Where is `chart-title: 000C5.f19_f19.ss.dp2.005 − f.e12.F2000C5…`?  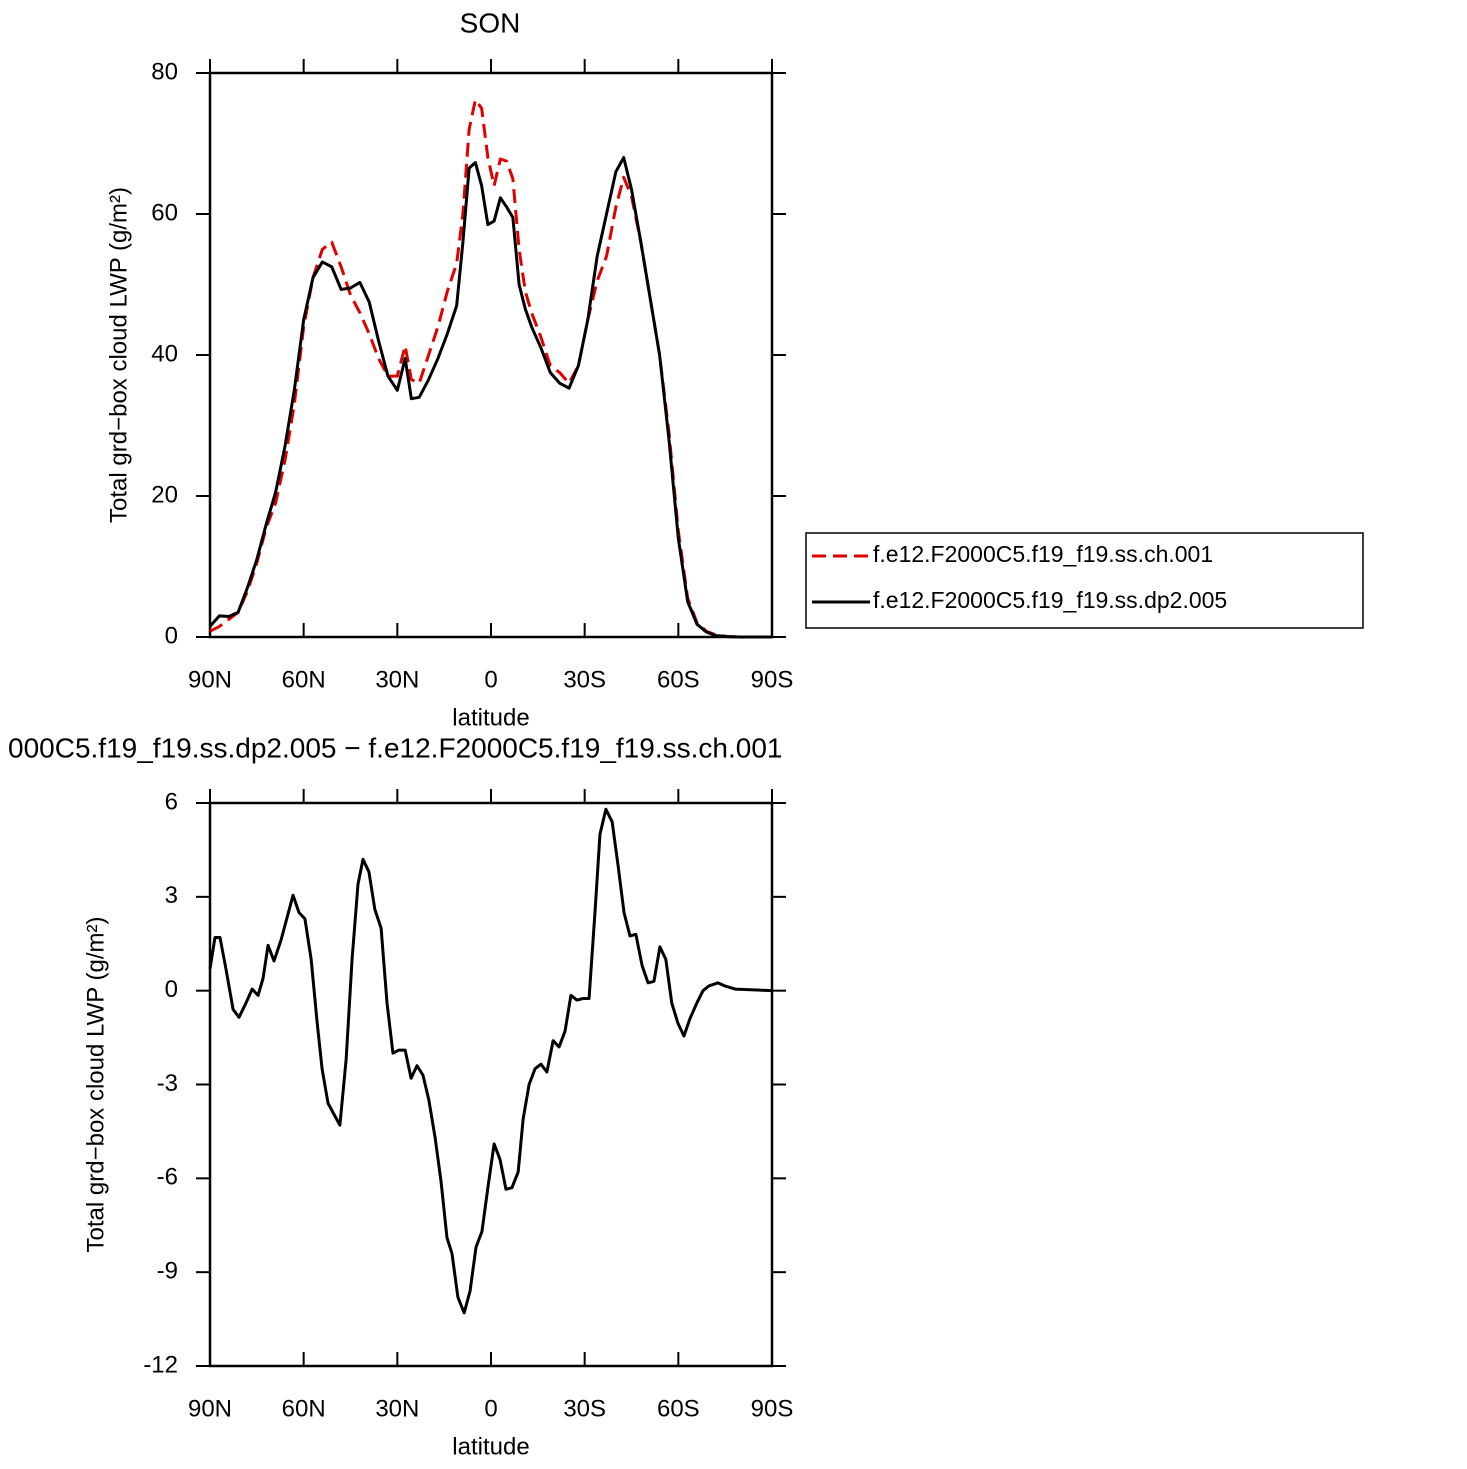 chart-title: 000C5.f19_f19.ss.dp2.005 − f.e12.F2000C5… is located at coordinates (395, 747).